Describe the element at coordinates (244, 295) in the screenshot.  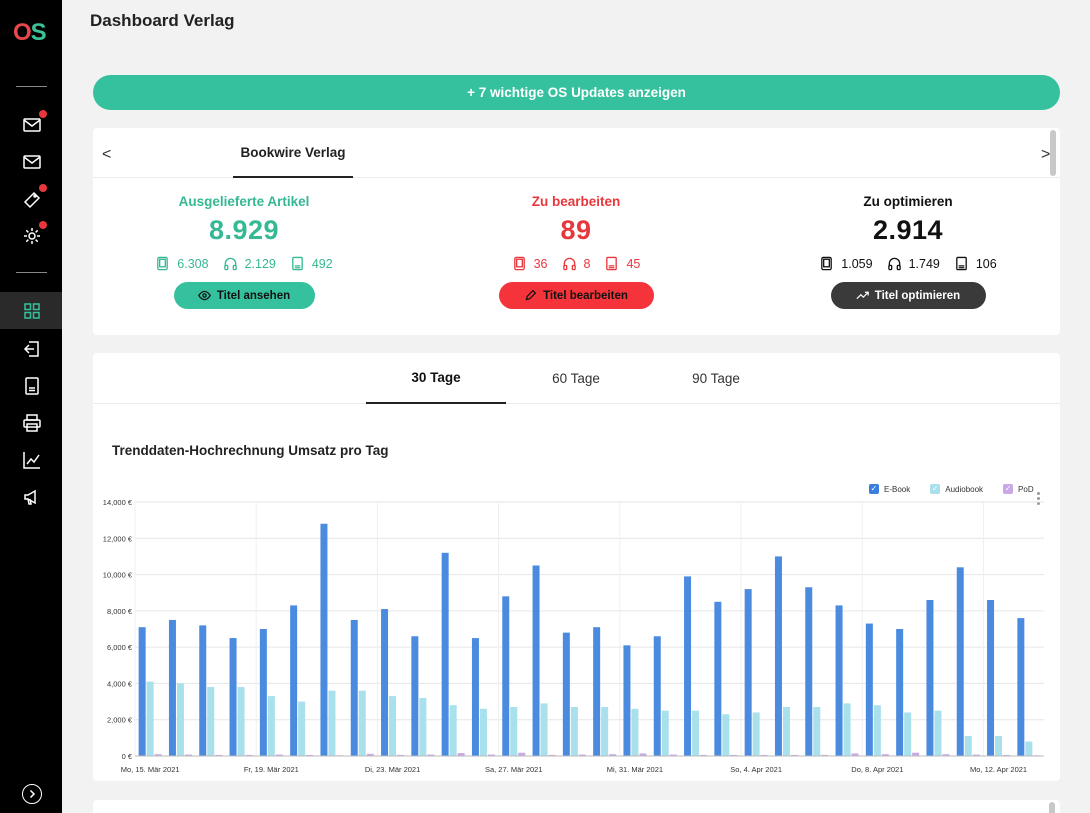
I see `view-titles-button: Titel ansehen` at that location.